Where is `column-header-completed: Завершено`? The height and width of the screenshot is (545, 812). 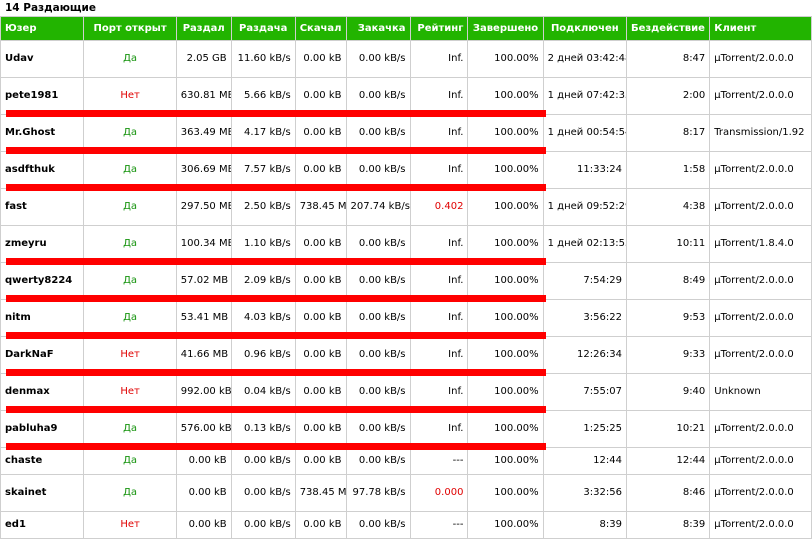 column-header-completed: Завершено is located at coordinates (505, 28).